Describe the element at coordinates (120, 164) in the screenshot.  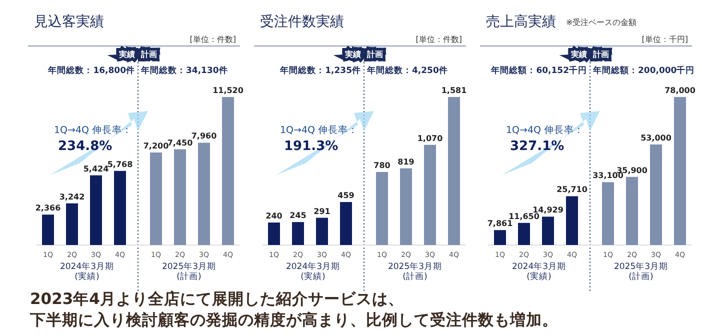
I see `data-label: 5,768` at that location.